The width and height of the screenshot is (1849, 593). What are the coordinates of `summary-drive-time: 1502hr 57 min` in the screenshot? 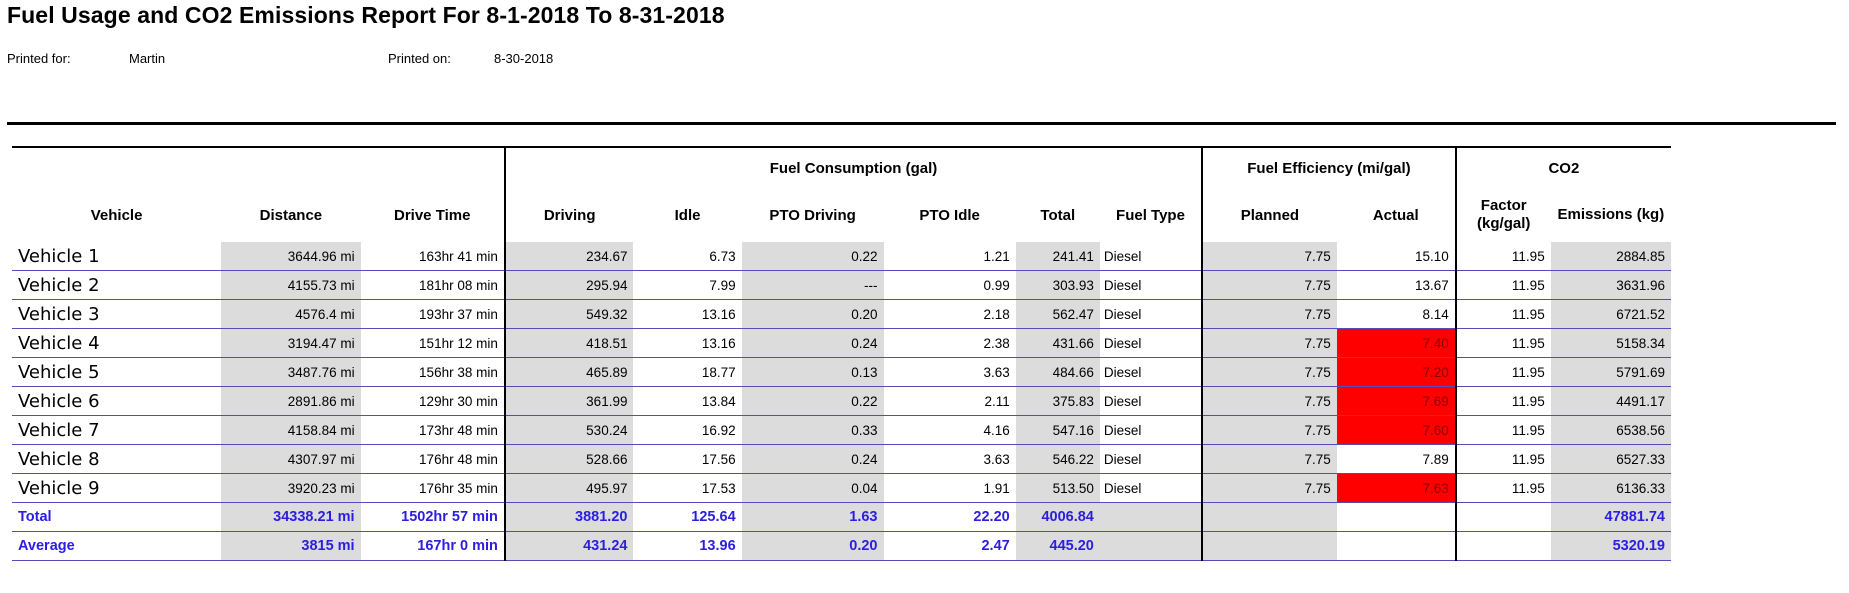 It's located at (432, 517).